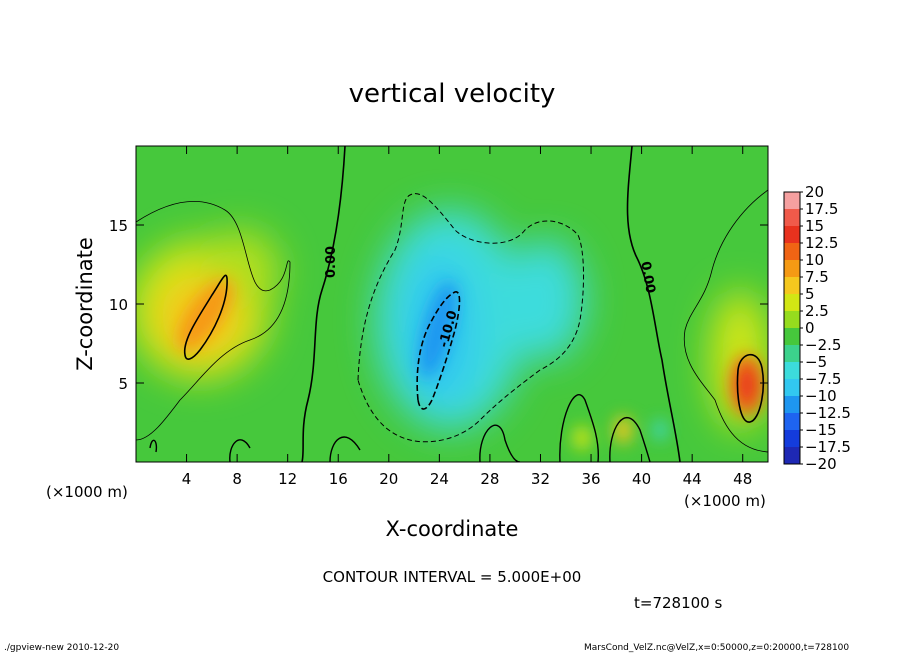 The image size is (904, 654). Describe the element at coordinates (323, 304) in the screenshot. I see `contour-zero-left` at that location.